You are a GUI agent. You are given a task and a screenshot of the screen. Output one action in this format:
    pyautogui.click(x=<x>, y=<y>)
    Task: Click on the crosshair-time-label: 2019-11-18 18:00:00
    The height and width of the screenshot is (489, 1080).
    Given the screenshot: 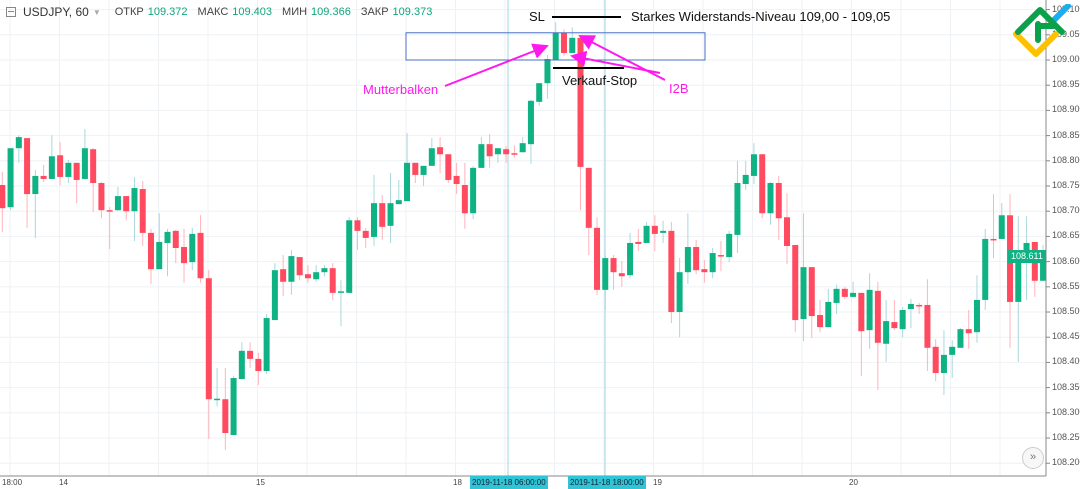 What is the action you would take?
    pyautogui.click(x=607, y=482)
    